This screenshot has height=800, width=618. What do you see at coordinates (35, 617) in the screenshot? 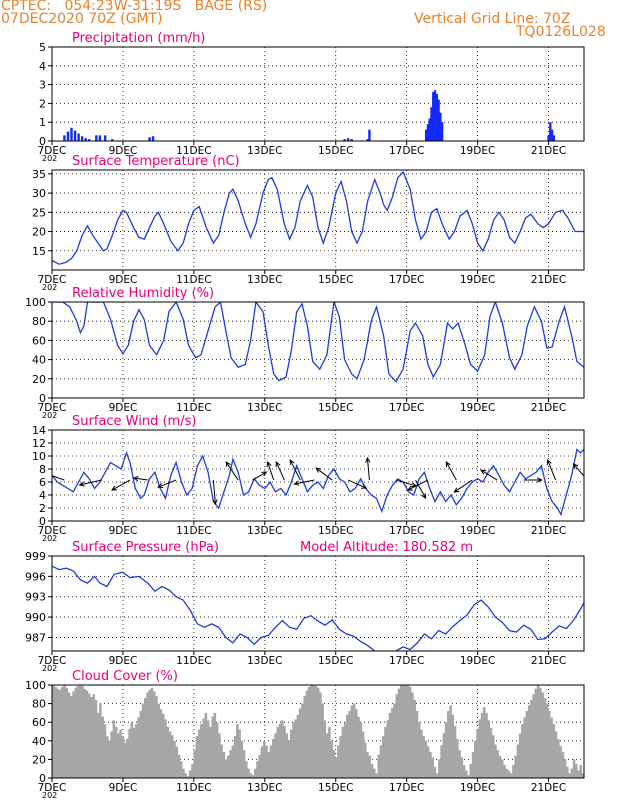
I see `y-tick-label: 990` at bounding box center [35, 617].